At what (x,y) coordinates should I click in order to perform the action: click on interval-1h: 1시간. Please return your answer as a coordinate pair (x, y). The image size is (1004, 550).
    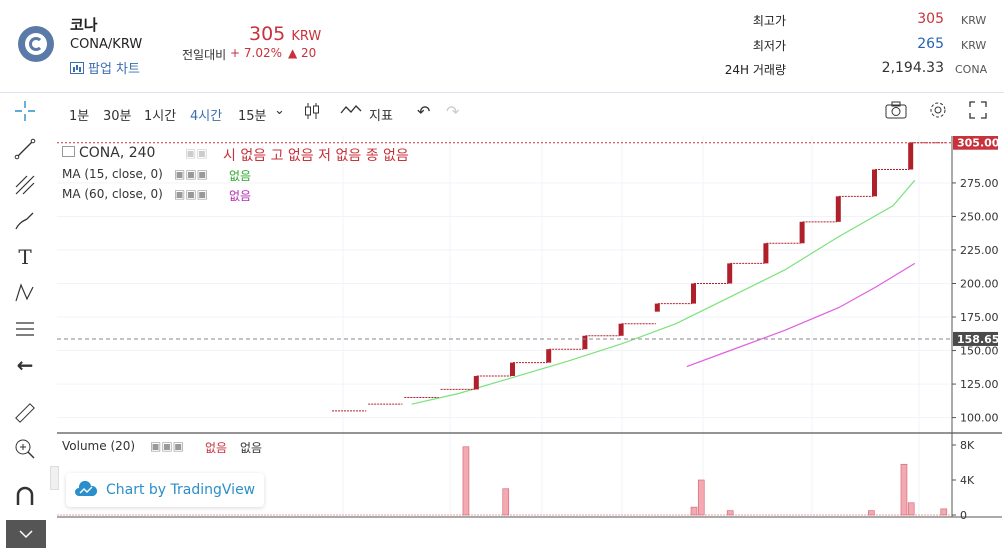
    Looking at the image, I should click on (160, 116).